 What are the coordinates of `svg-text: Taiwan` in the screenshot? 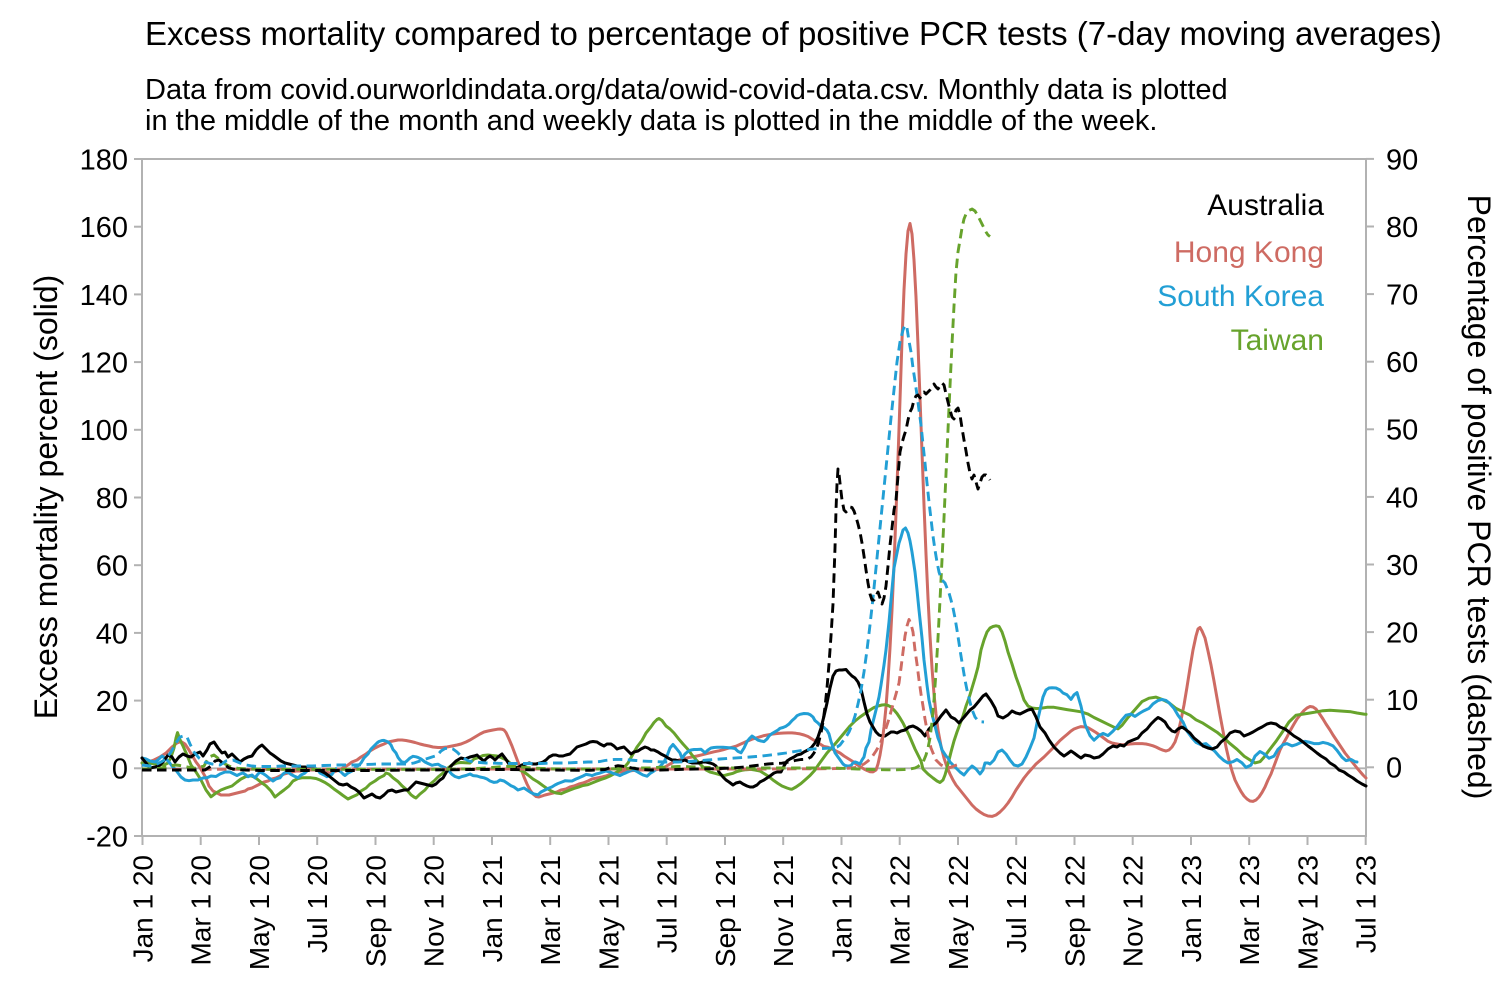 It's located at (1277, 340).